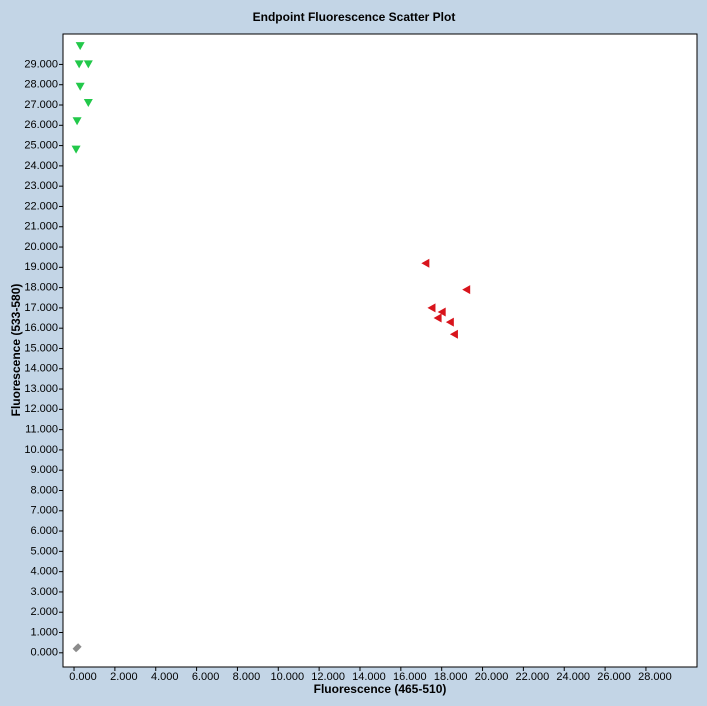 The width and height of the screenshot is (707, 706). What do you see at coordinates (41, 348) in the screenshot?
I see `y-tick-label: 15.000` at bounding box center [41, 348].